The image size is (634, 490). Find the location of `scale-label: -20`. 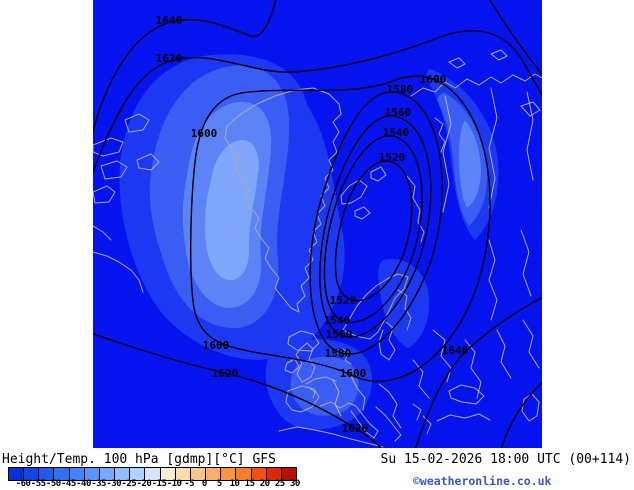

scale-label: -20 is located at coordinates (144, 484).